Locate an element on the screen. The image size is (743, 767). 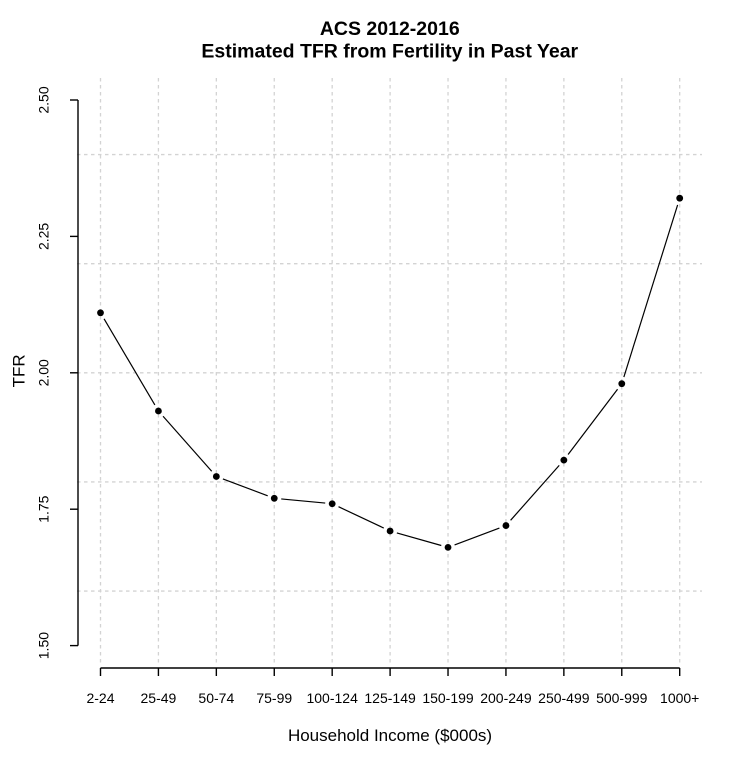
x-tick-label: 250-499 is located at coordinates (564, 698).